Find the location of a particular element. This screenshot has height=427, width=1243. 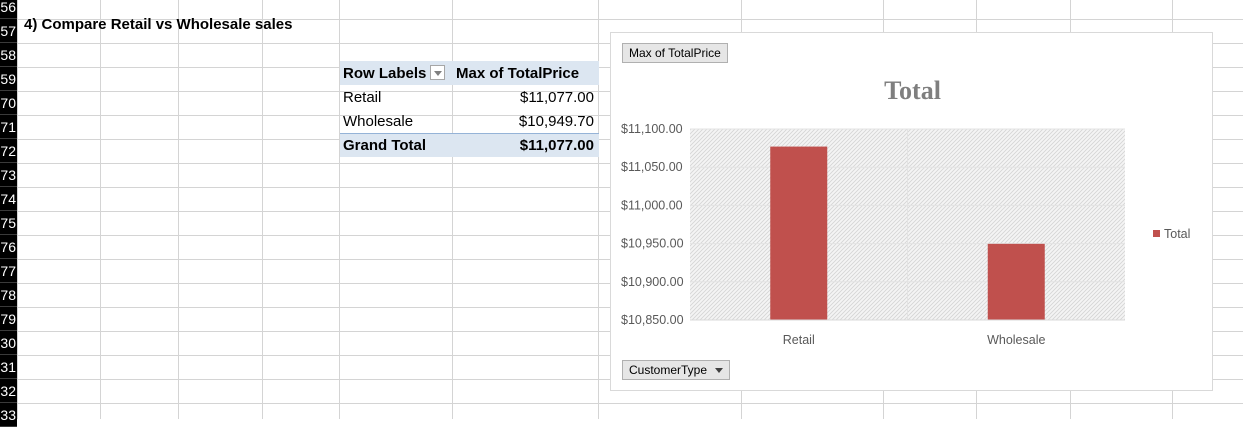

row-header: 31 is located at coordinates (8, 367).